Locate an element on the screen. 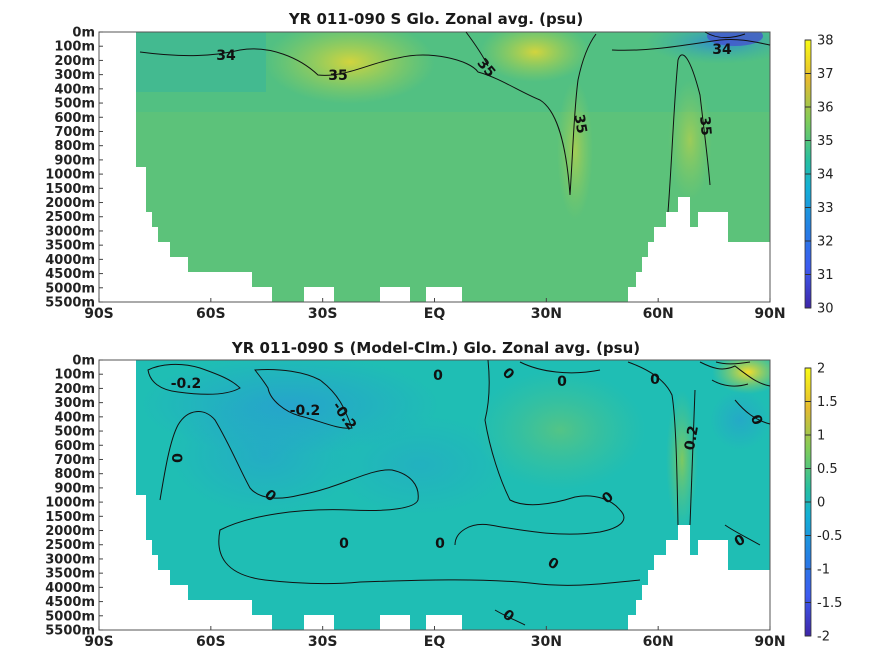 This screenshot has width=875, height=656. top-y-tick-label: 300m is located at coordinates (74, 75).